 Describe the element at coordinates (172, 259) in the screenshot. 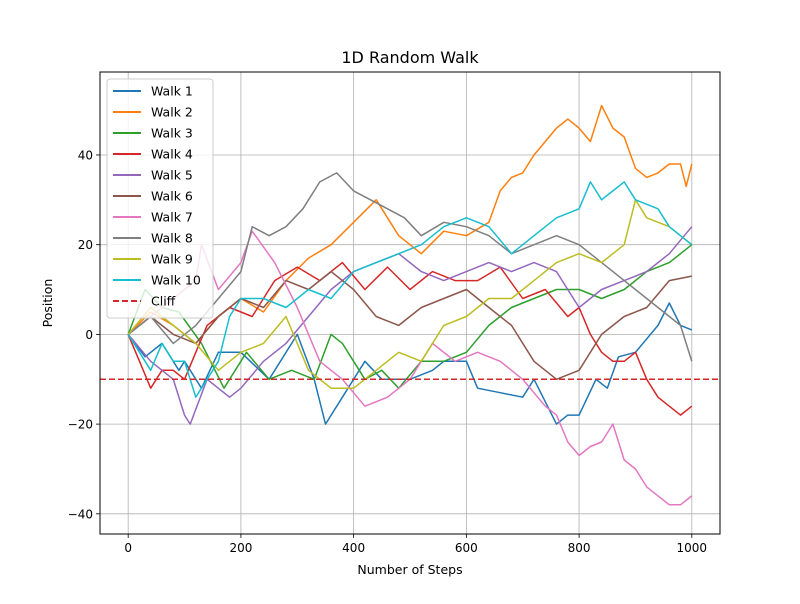

I see `legend-label: Walk 9` at that location.